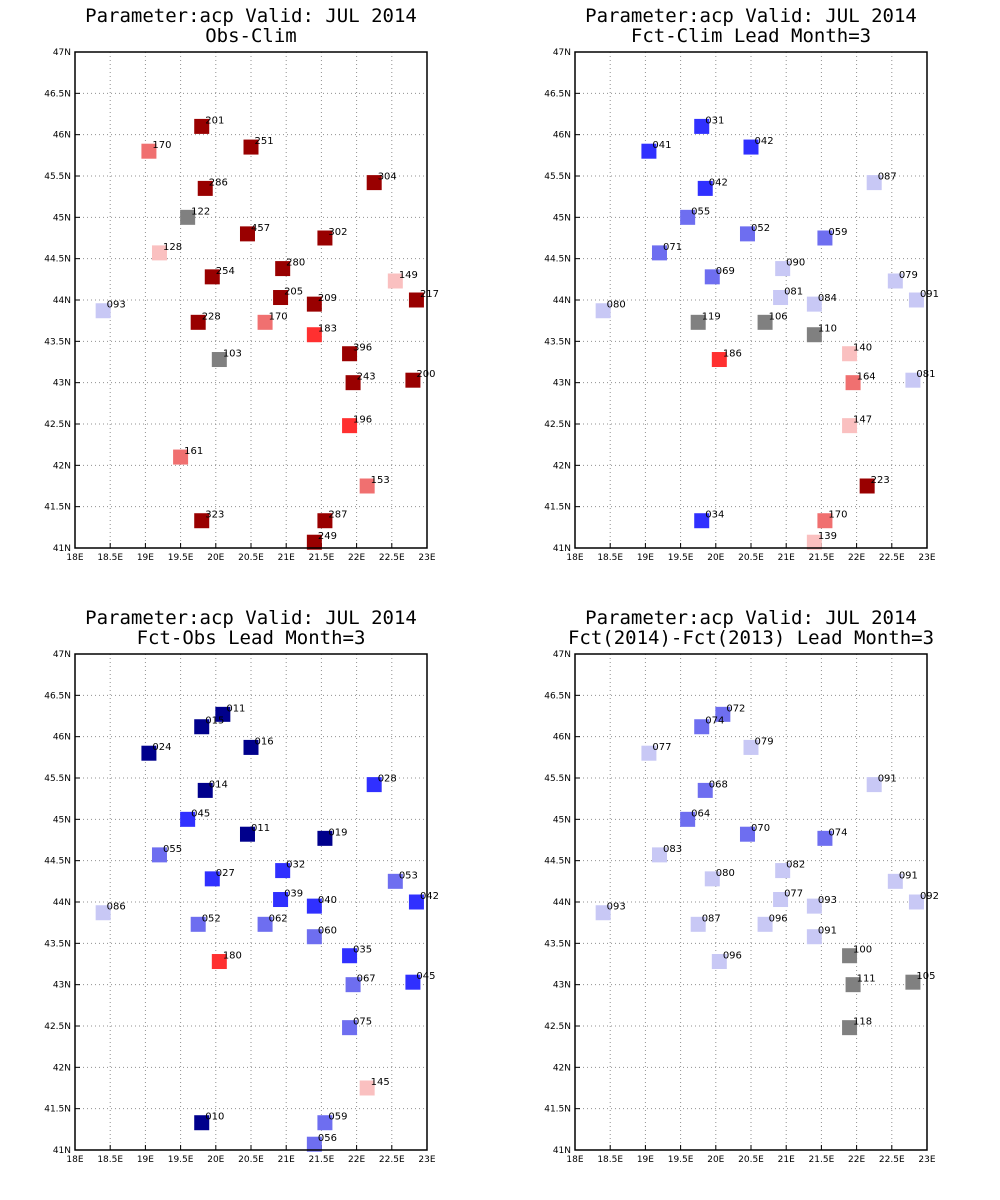 The image size is (1000, 1200). What do you see at coordinates (260, 228) in the screenshot?
I see `station-value-label: 457` at bounding box center [260, 228].